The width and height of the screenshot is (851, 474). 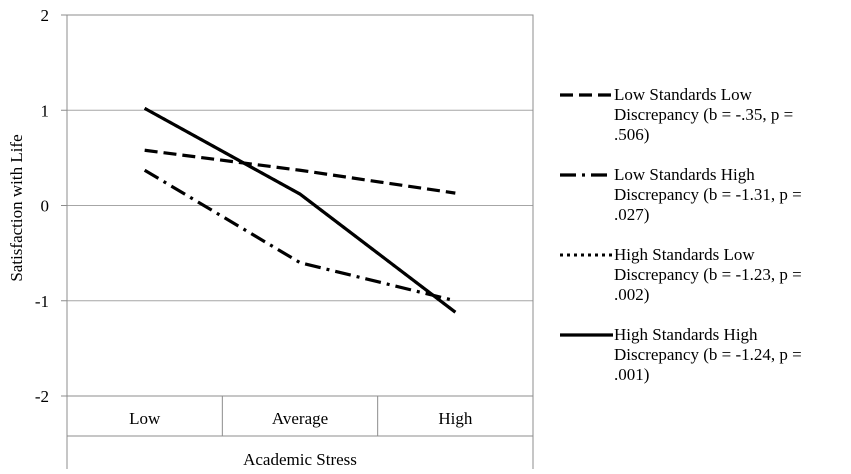 I want to click on x-tick-label: Low, so click(x=145, y=418).